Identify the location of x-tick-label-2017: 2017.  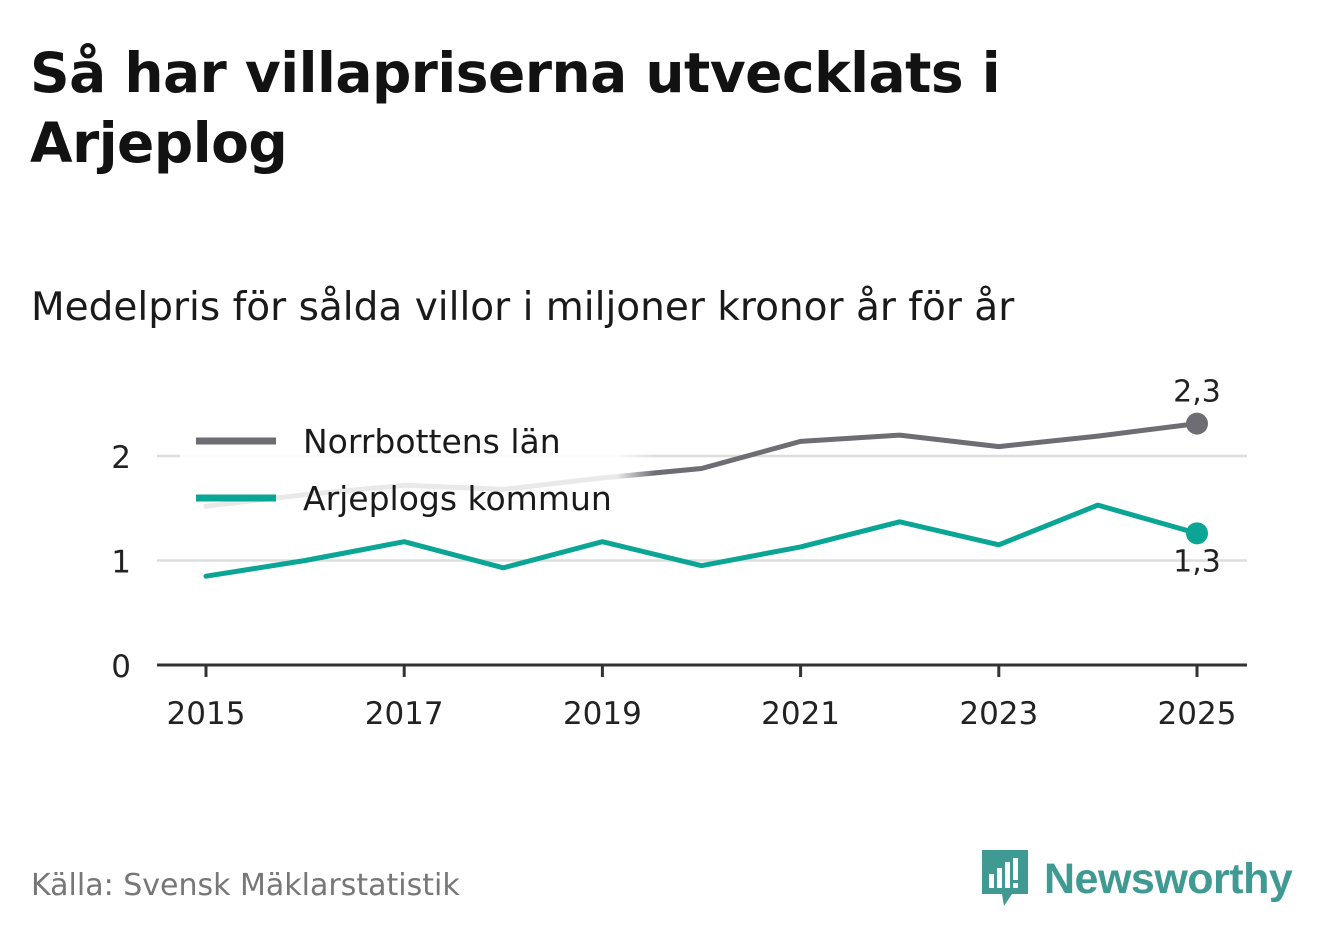
(404, 714).